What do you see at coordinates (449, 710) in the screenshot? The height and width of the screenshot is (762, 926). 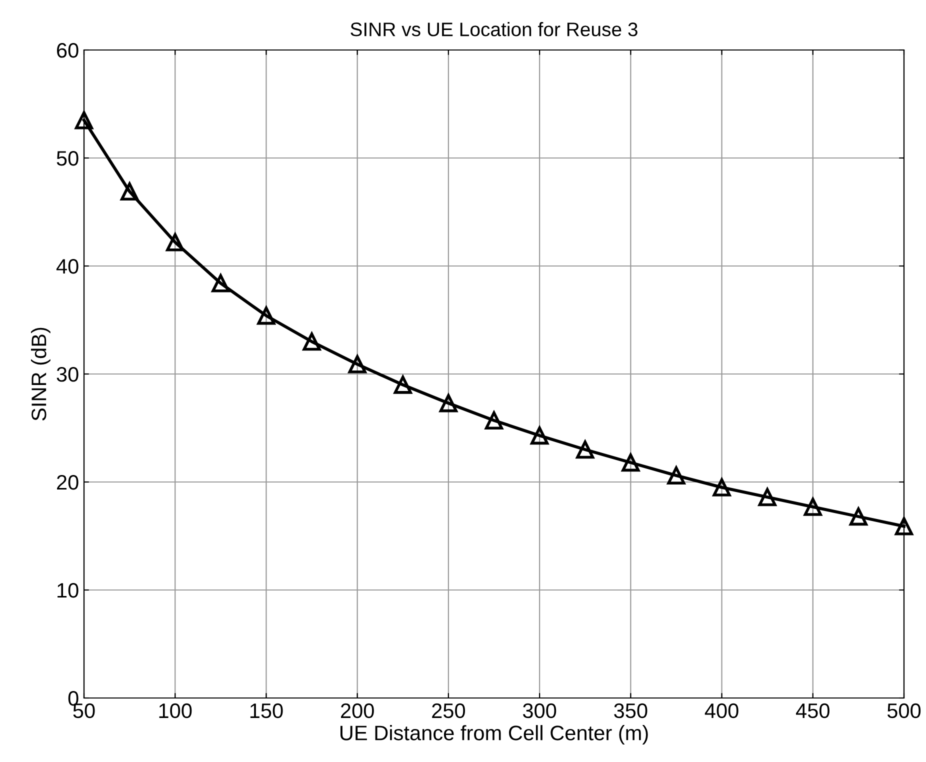 I see `x-tick-label: 250` at bounding box center [449, 710].